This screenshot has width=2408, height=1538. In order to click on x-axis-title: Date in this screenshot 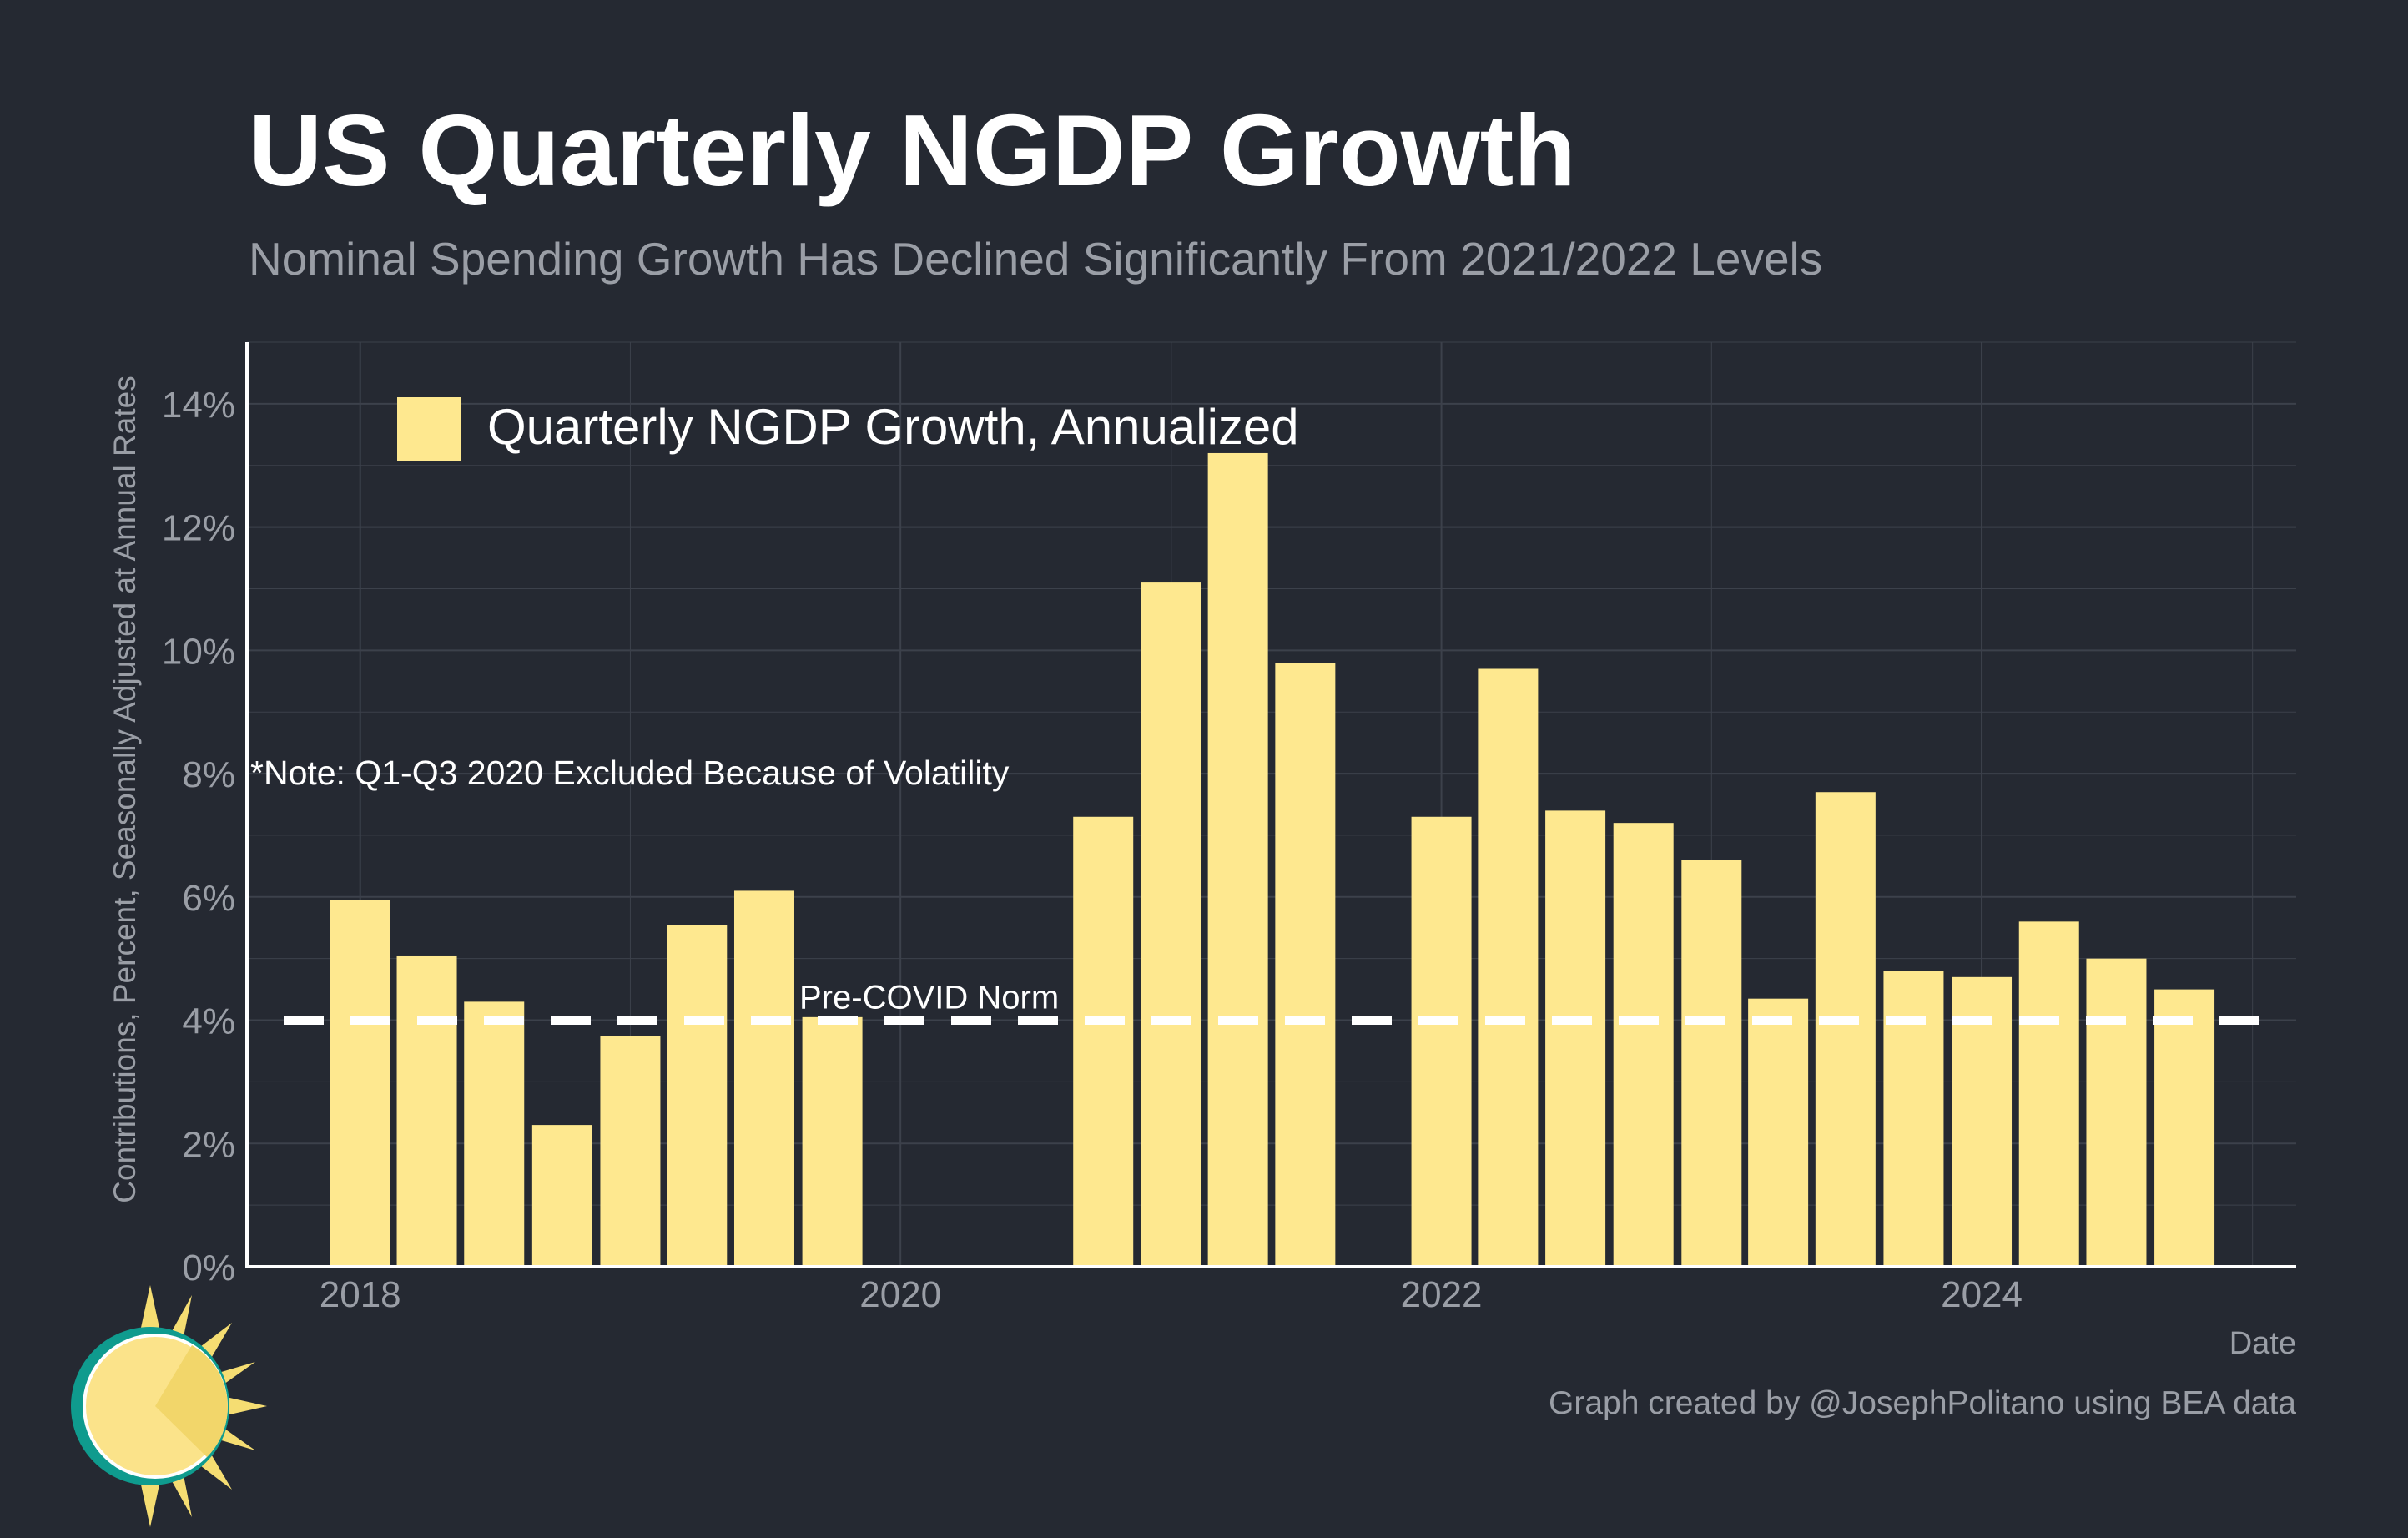, I will do `click(2262, 1343)`.